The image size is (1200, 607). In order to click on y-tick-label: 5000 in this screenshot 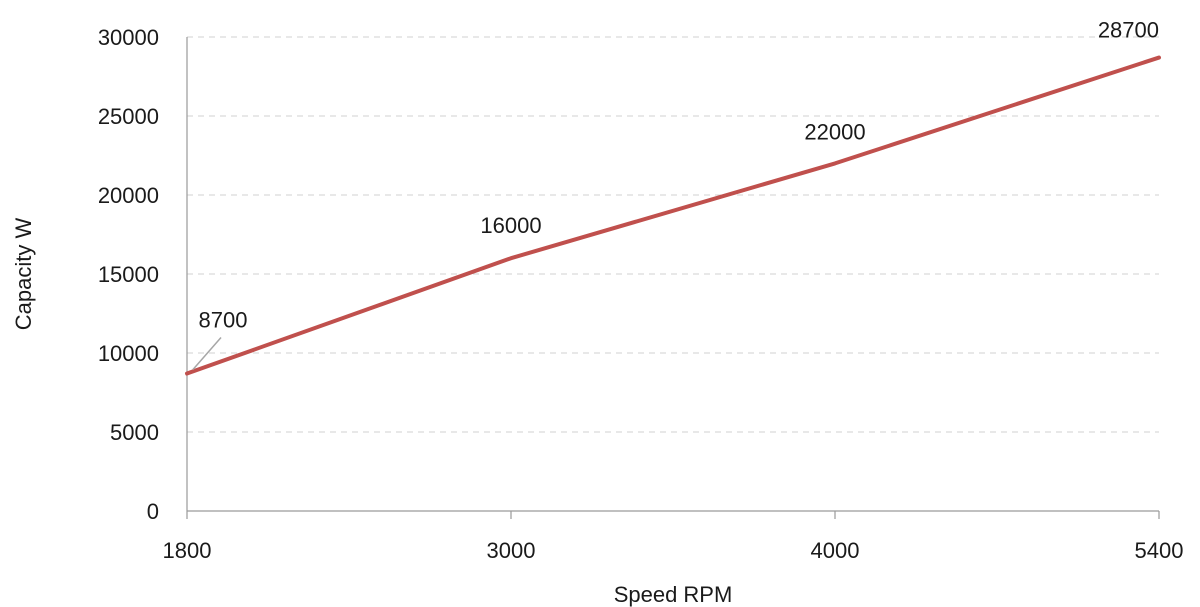, I will do `click(134, 432)`.